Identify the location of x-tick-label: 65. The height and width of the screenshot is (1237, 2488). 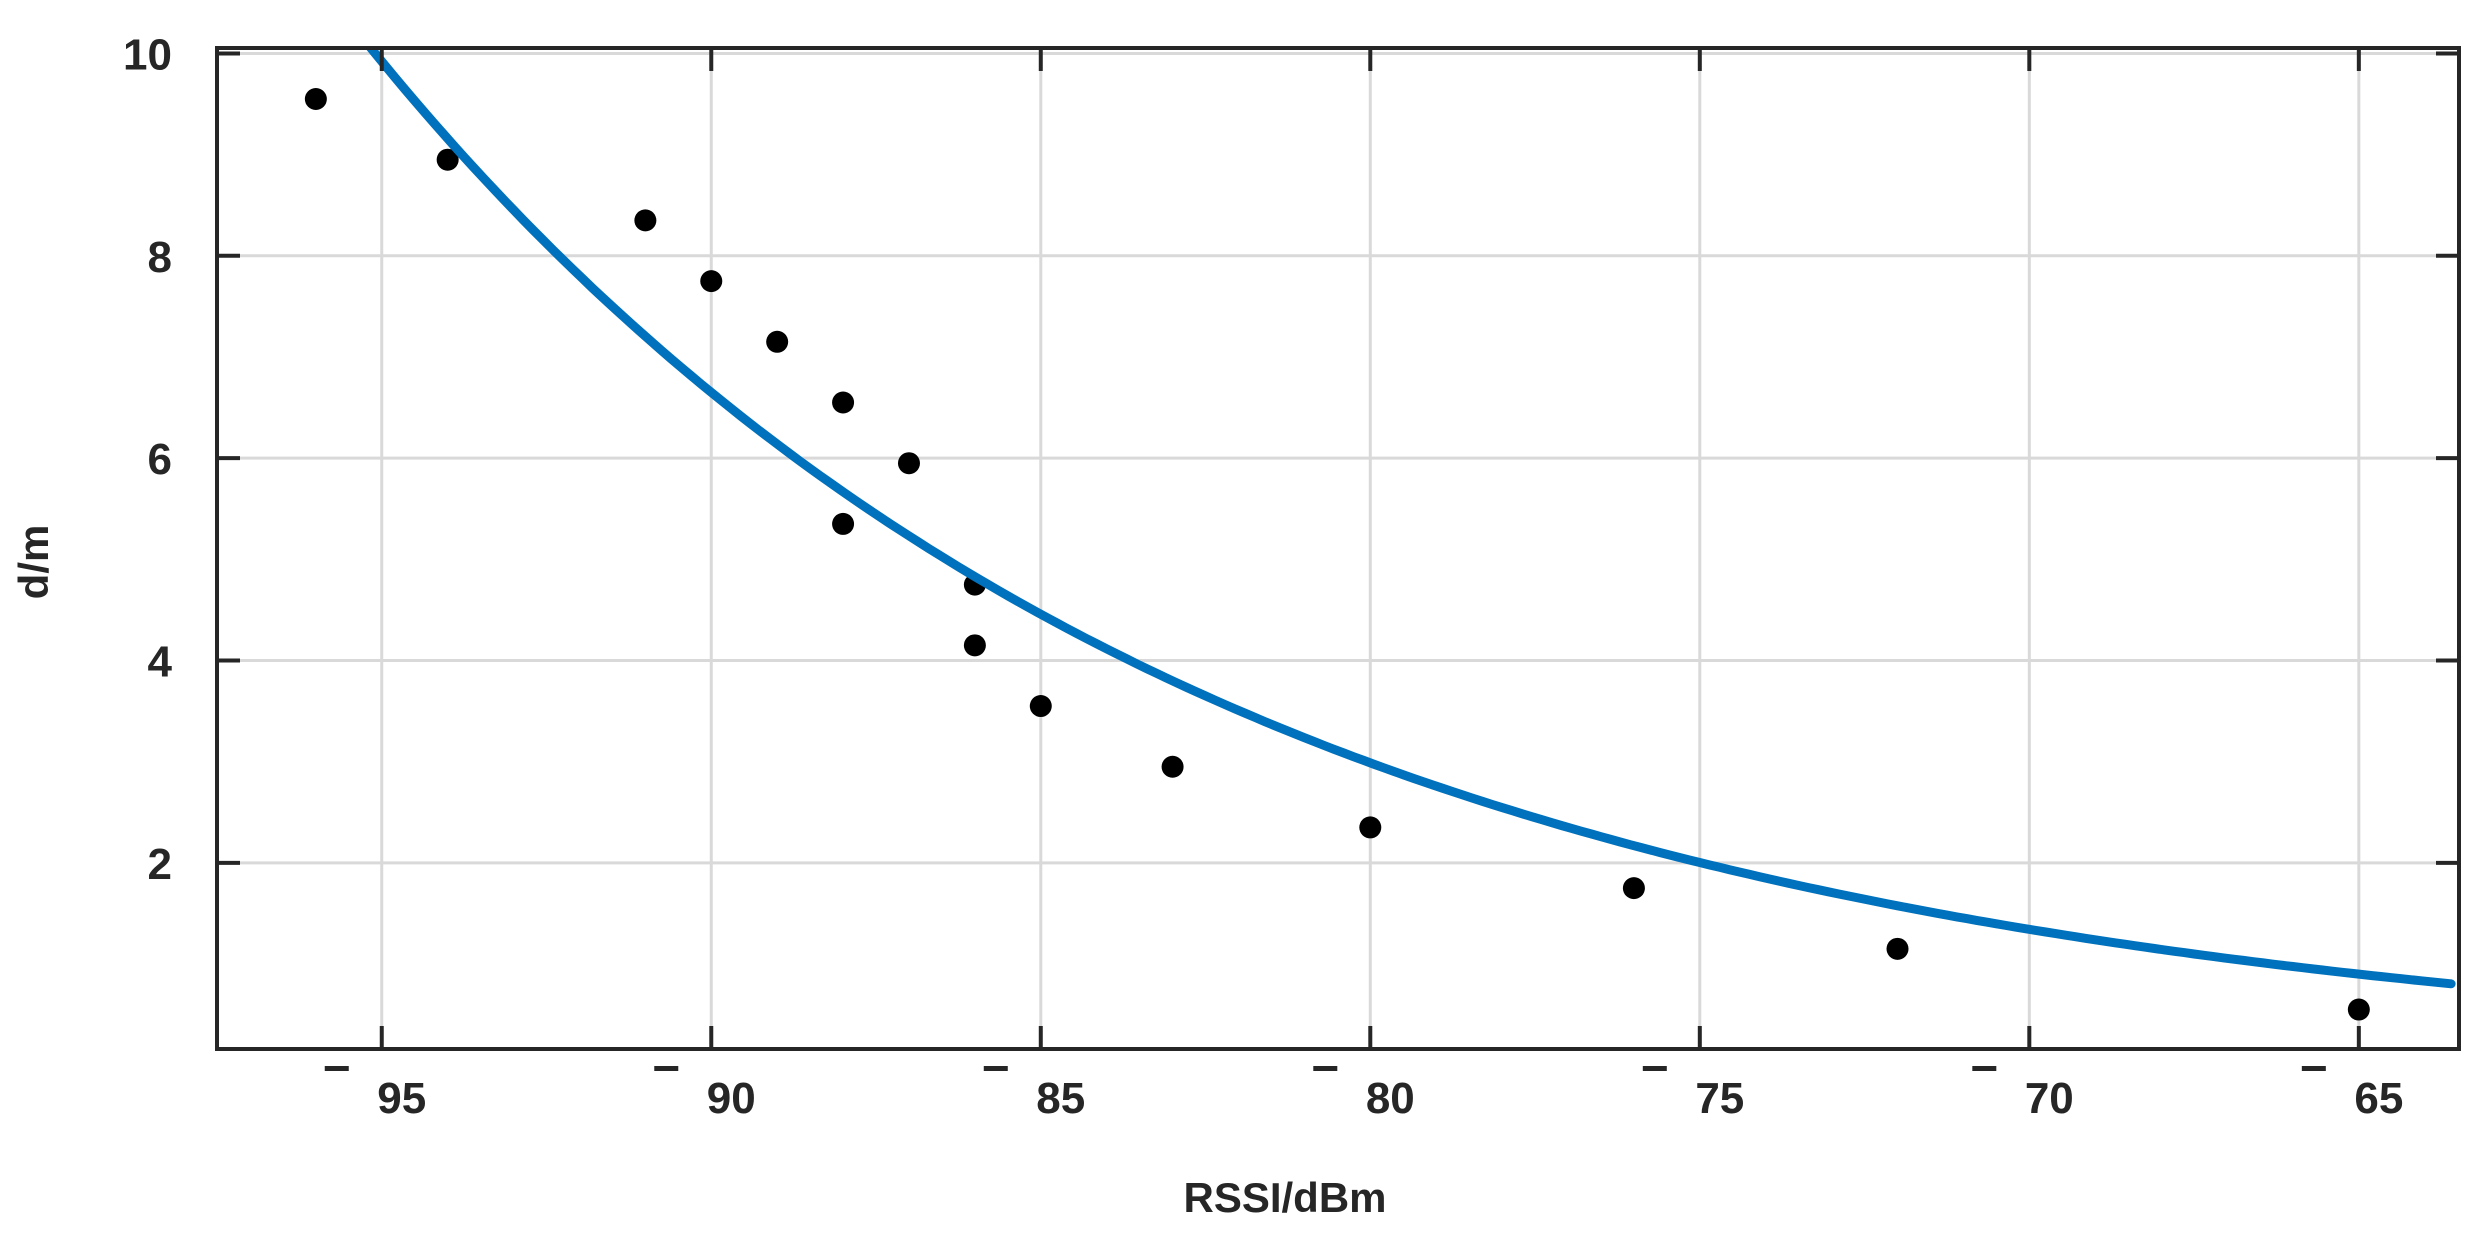
(2378, 1098).